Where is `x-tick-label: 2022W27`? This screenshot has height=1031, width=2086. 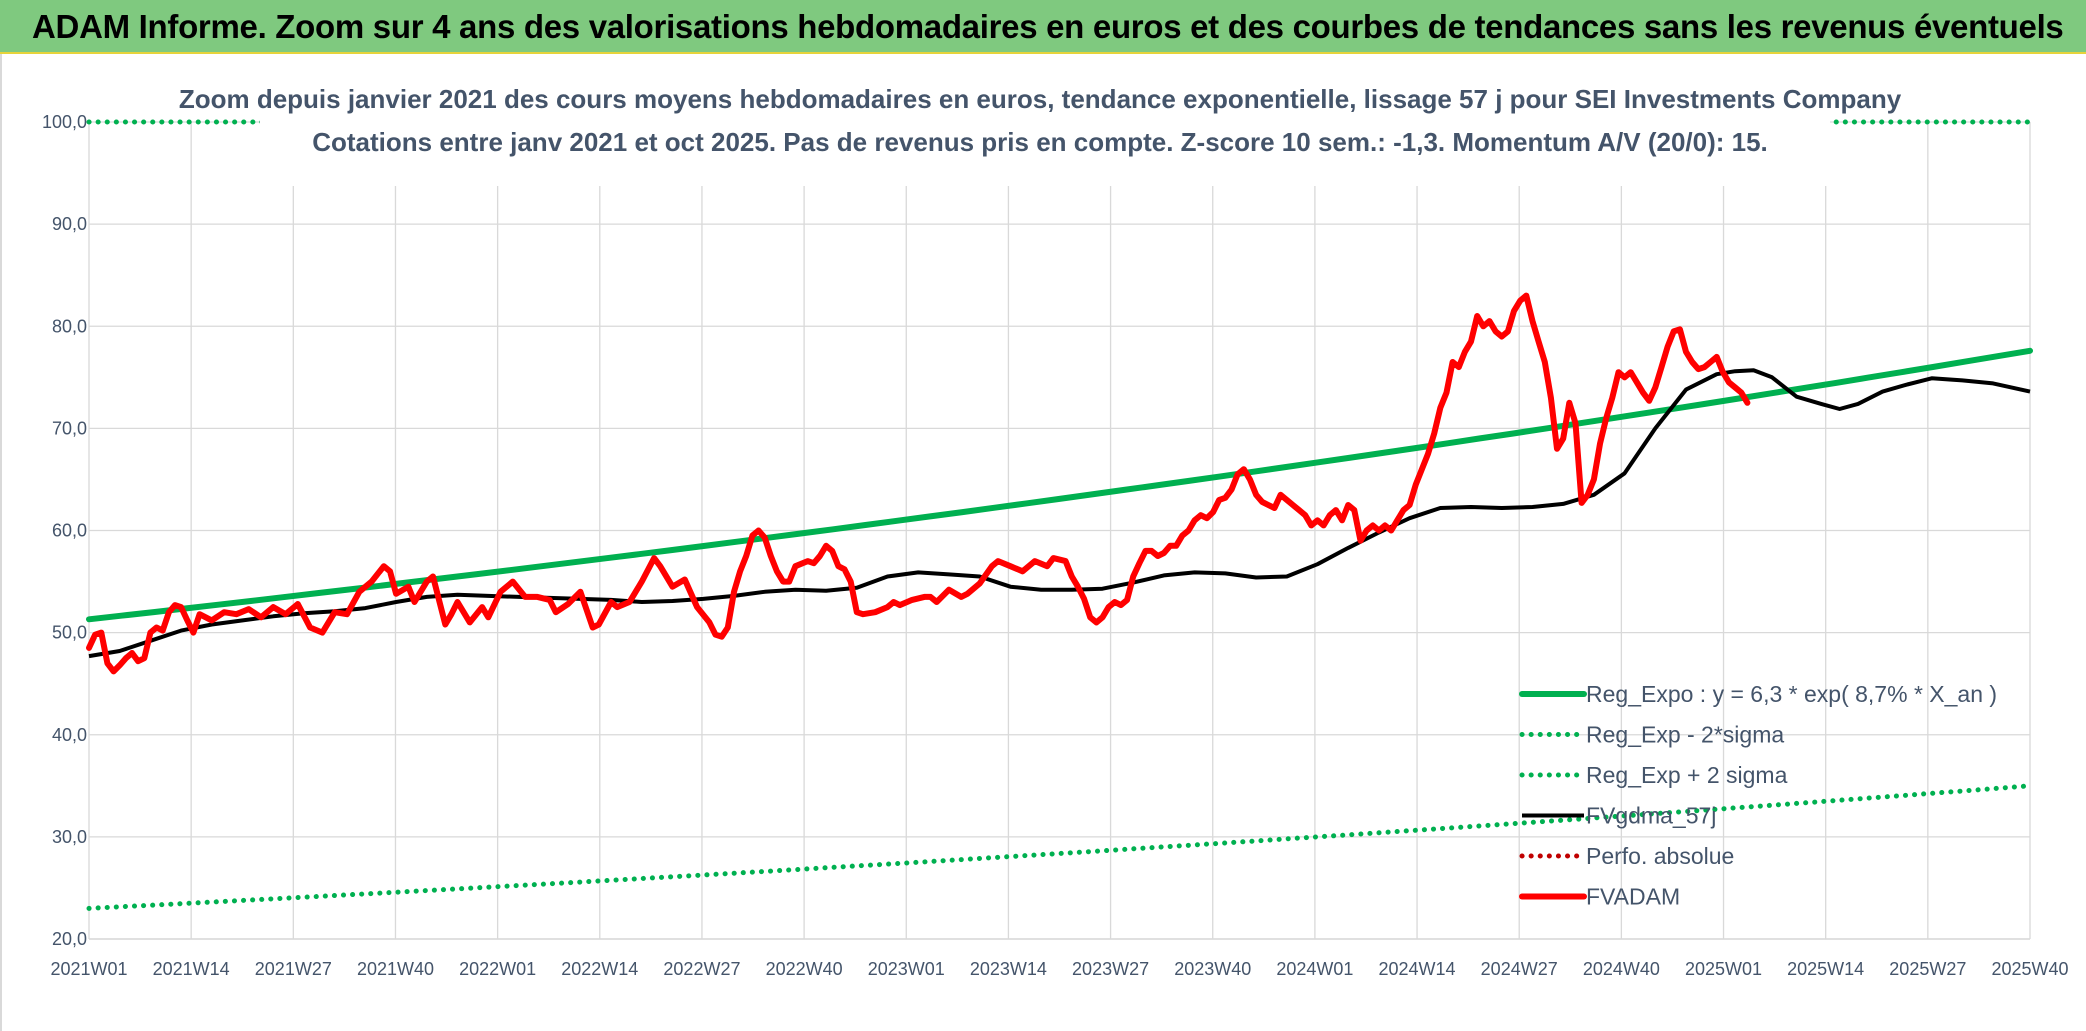 x-tick-label: 2022W27 is located at coordinates (701, 969).